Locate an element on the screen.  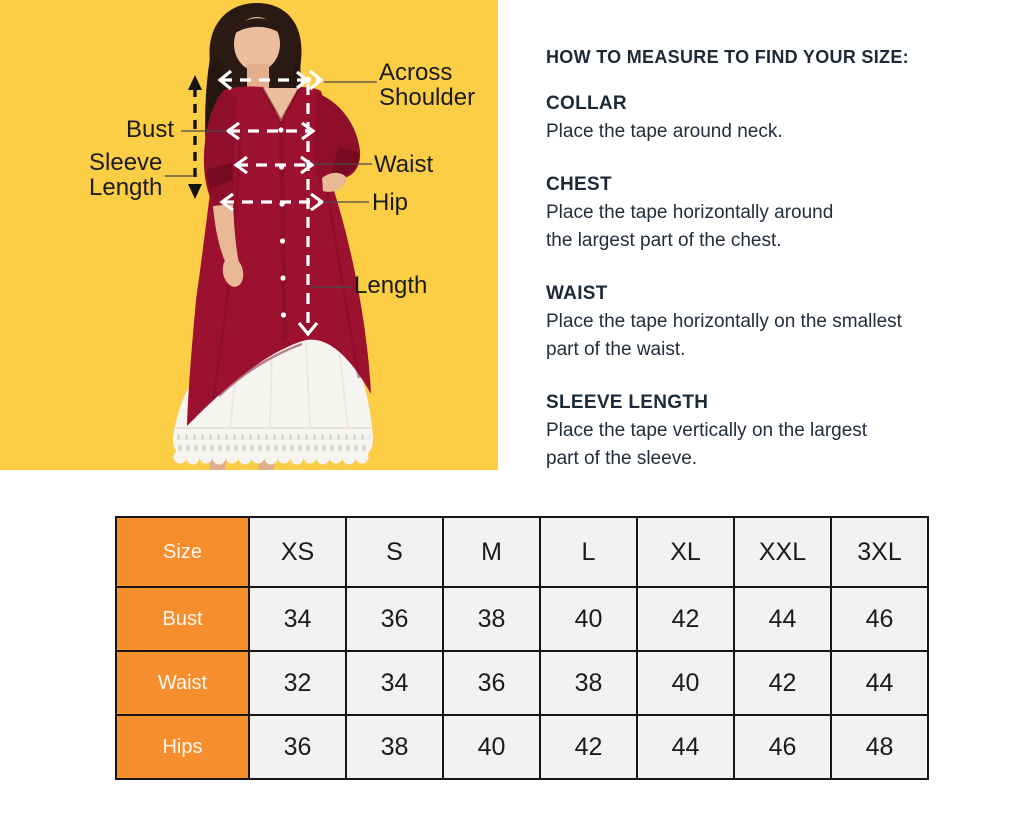
bust-value: 34 is located at coordinates (297, 619).